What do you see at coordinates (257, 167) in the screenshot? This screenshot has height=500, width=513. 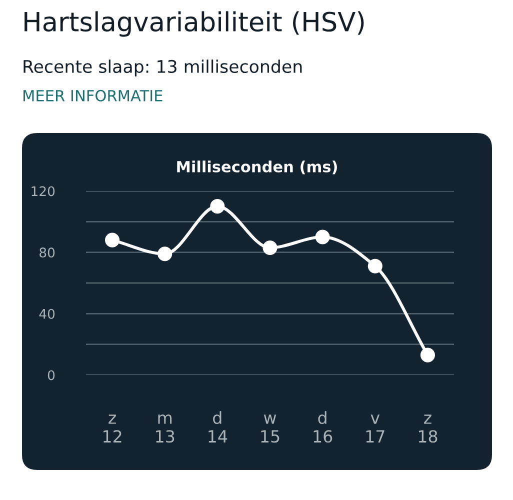 I see `text: Milliseconden (ms)` at bounding box center [257, 167].